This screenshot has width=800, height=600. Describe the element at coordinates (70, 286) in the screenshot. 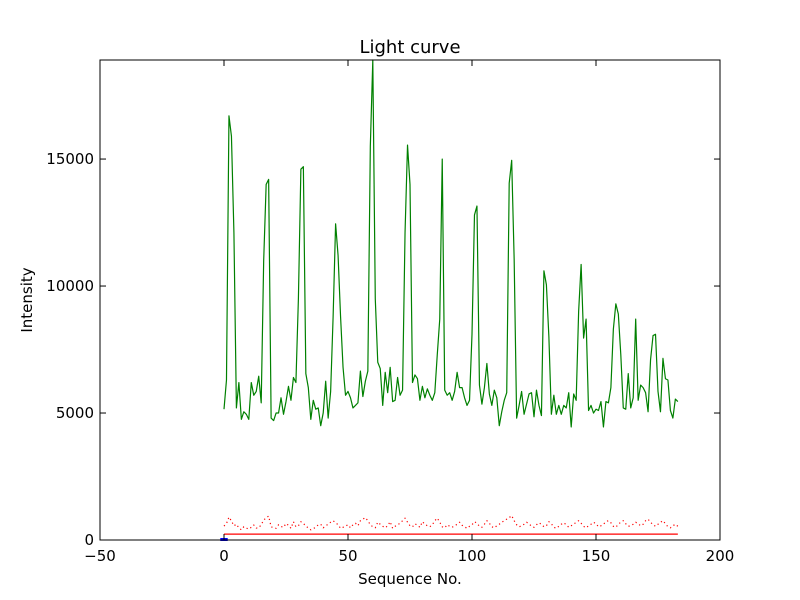

I see `y-tick-label: 10000` at that location.